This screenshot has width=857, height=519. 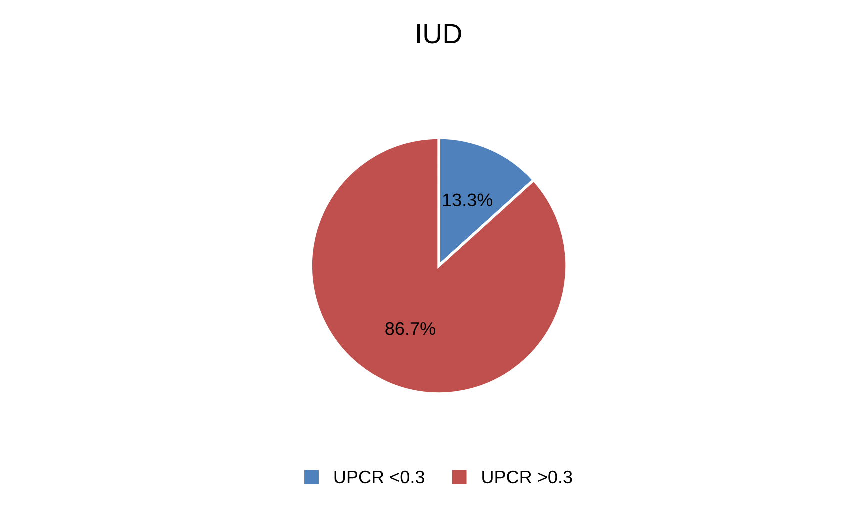 I want to click on data-label: 86.7%, so click(x=411, y=329).